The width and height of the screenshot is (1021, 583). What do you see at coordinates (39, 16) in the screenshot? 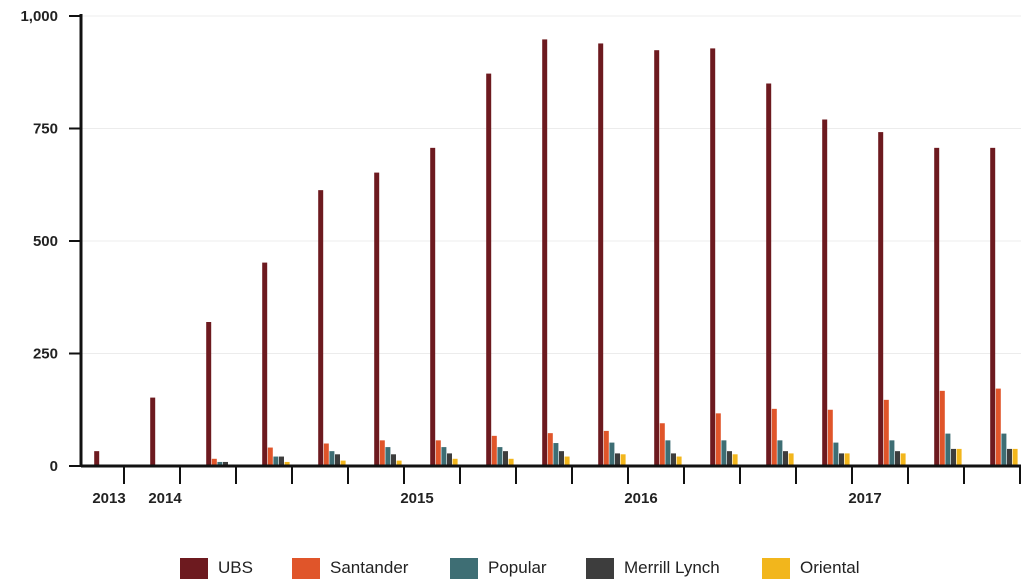
I see `y-tick-label: 1,000` at bounding box center [39, 16].